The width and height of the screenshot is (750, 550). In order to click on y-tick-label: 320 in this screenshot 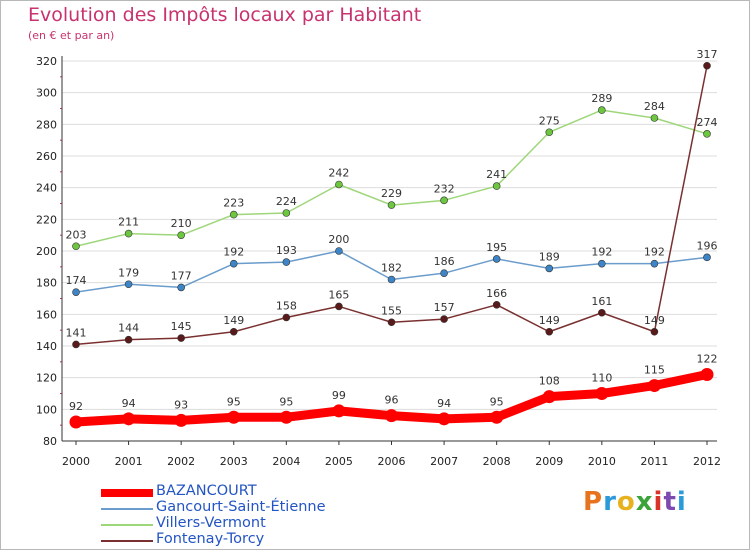, I will do `click(46, 61)`.